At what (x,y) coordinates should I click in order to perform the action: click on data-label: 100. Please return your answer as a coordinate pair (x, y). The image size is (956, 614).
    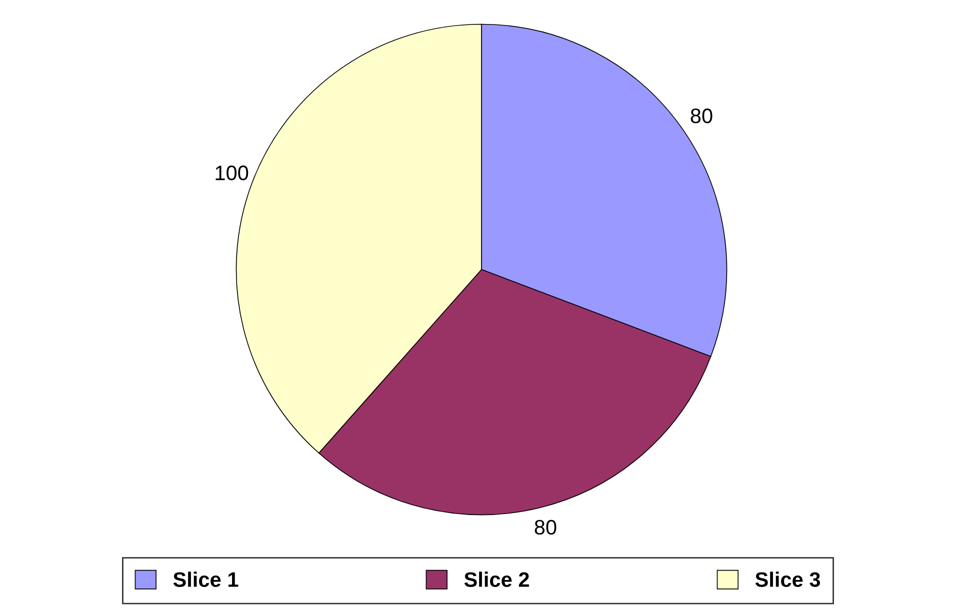
    Looking at the image, I should click on (232, 173).